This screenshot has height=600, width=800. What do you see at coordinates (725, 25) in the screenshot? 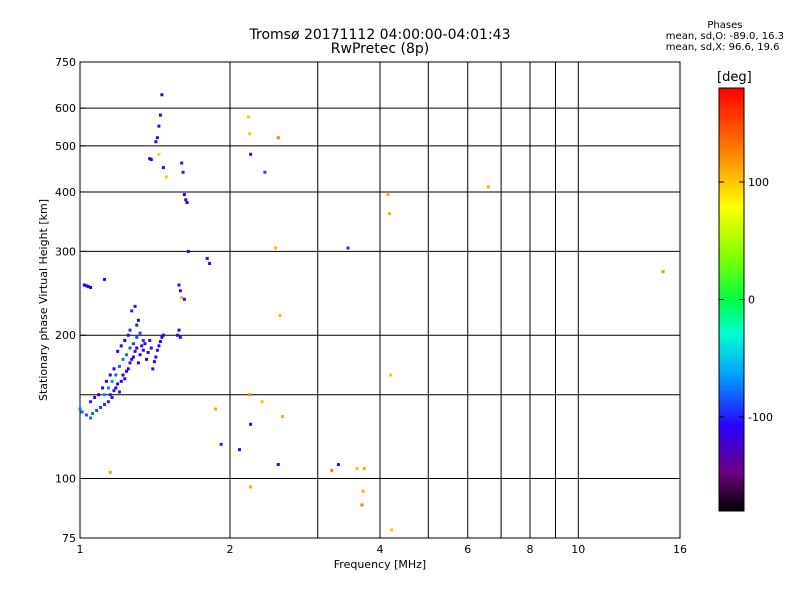
I see `phases-title: Phases` at bounding box center [725, 25].